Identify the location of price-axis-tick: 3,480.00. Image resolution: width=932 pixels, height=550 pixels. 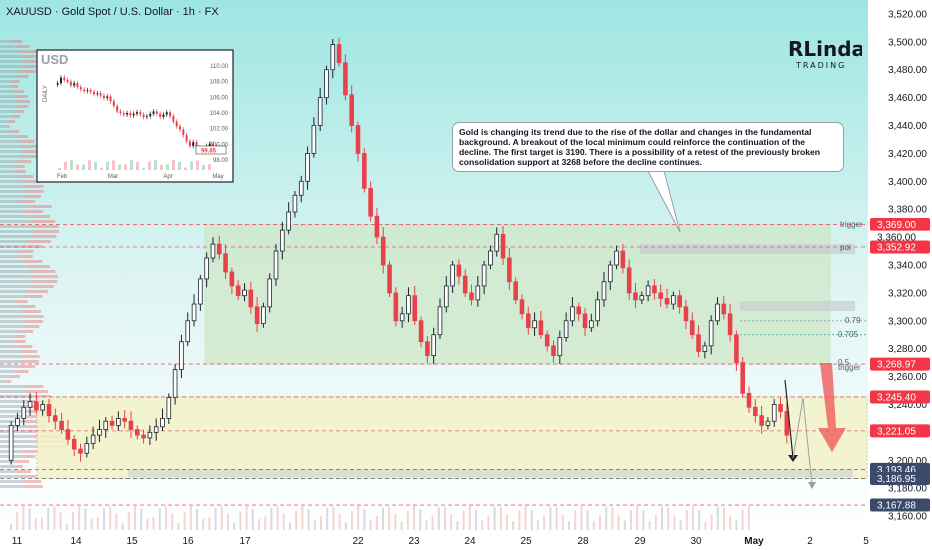
(907, 70).